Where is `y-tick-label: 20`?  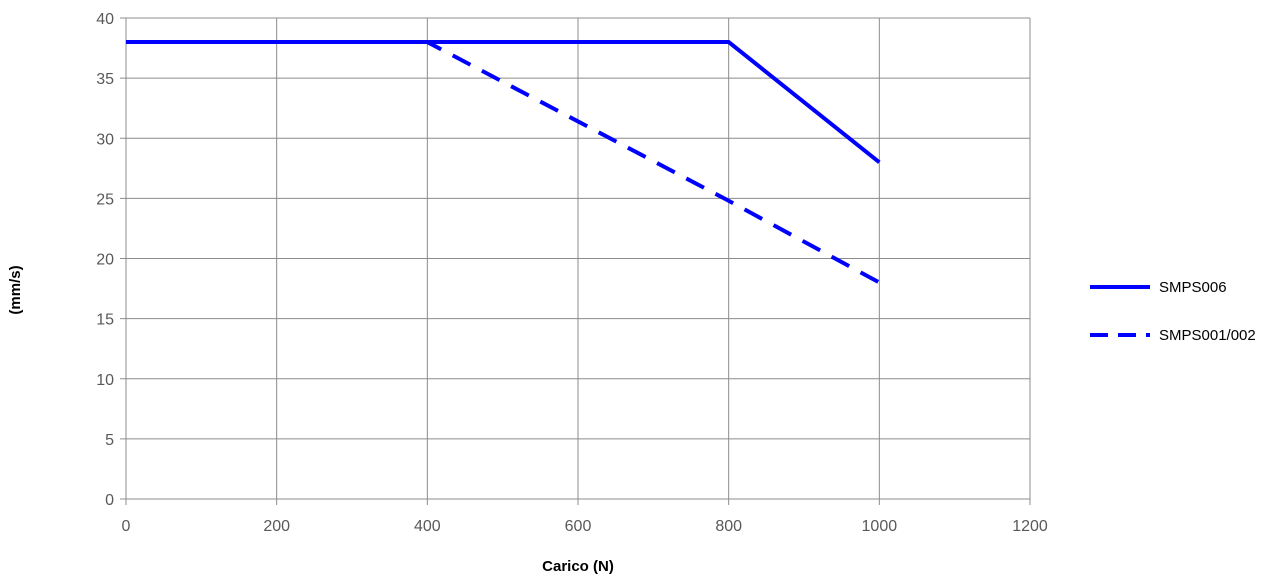
y-tick-label: 20 is located at coordinates (105, 260).